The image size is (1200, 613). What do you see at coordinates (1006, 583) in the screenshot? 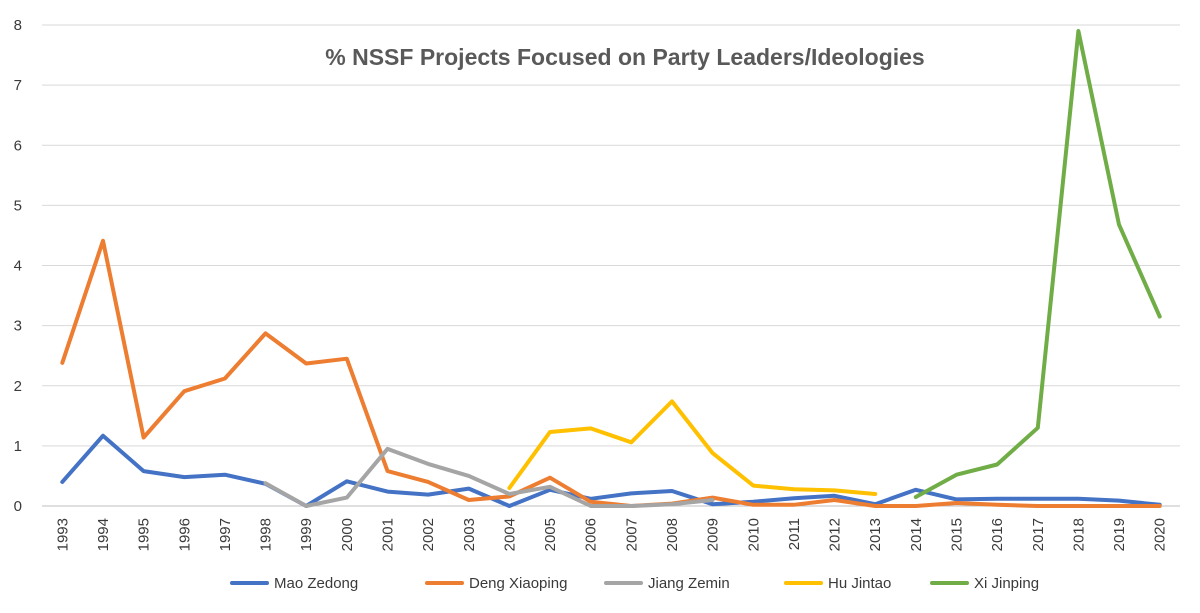
I see `legend-label-xi-jinping: Xi Jinping` at bounding box center [1006, 583].